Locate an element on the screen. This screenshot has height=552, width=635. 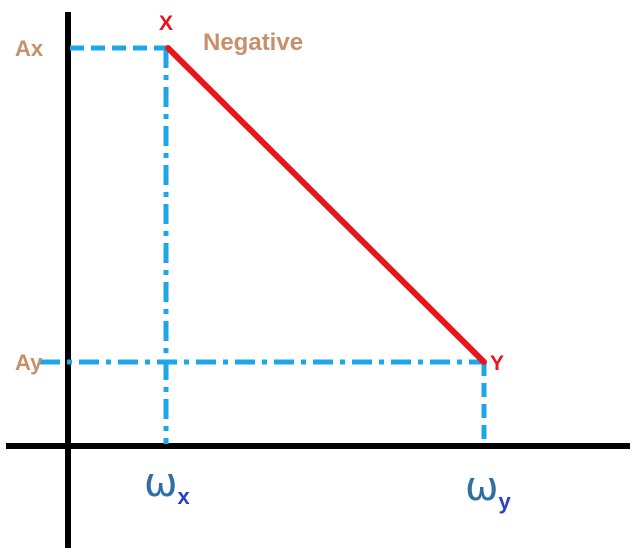
label-omega-x: ωx is located at coordinates (167, 484).